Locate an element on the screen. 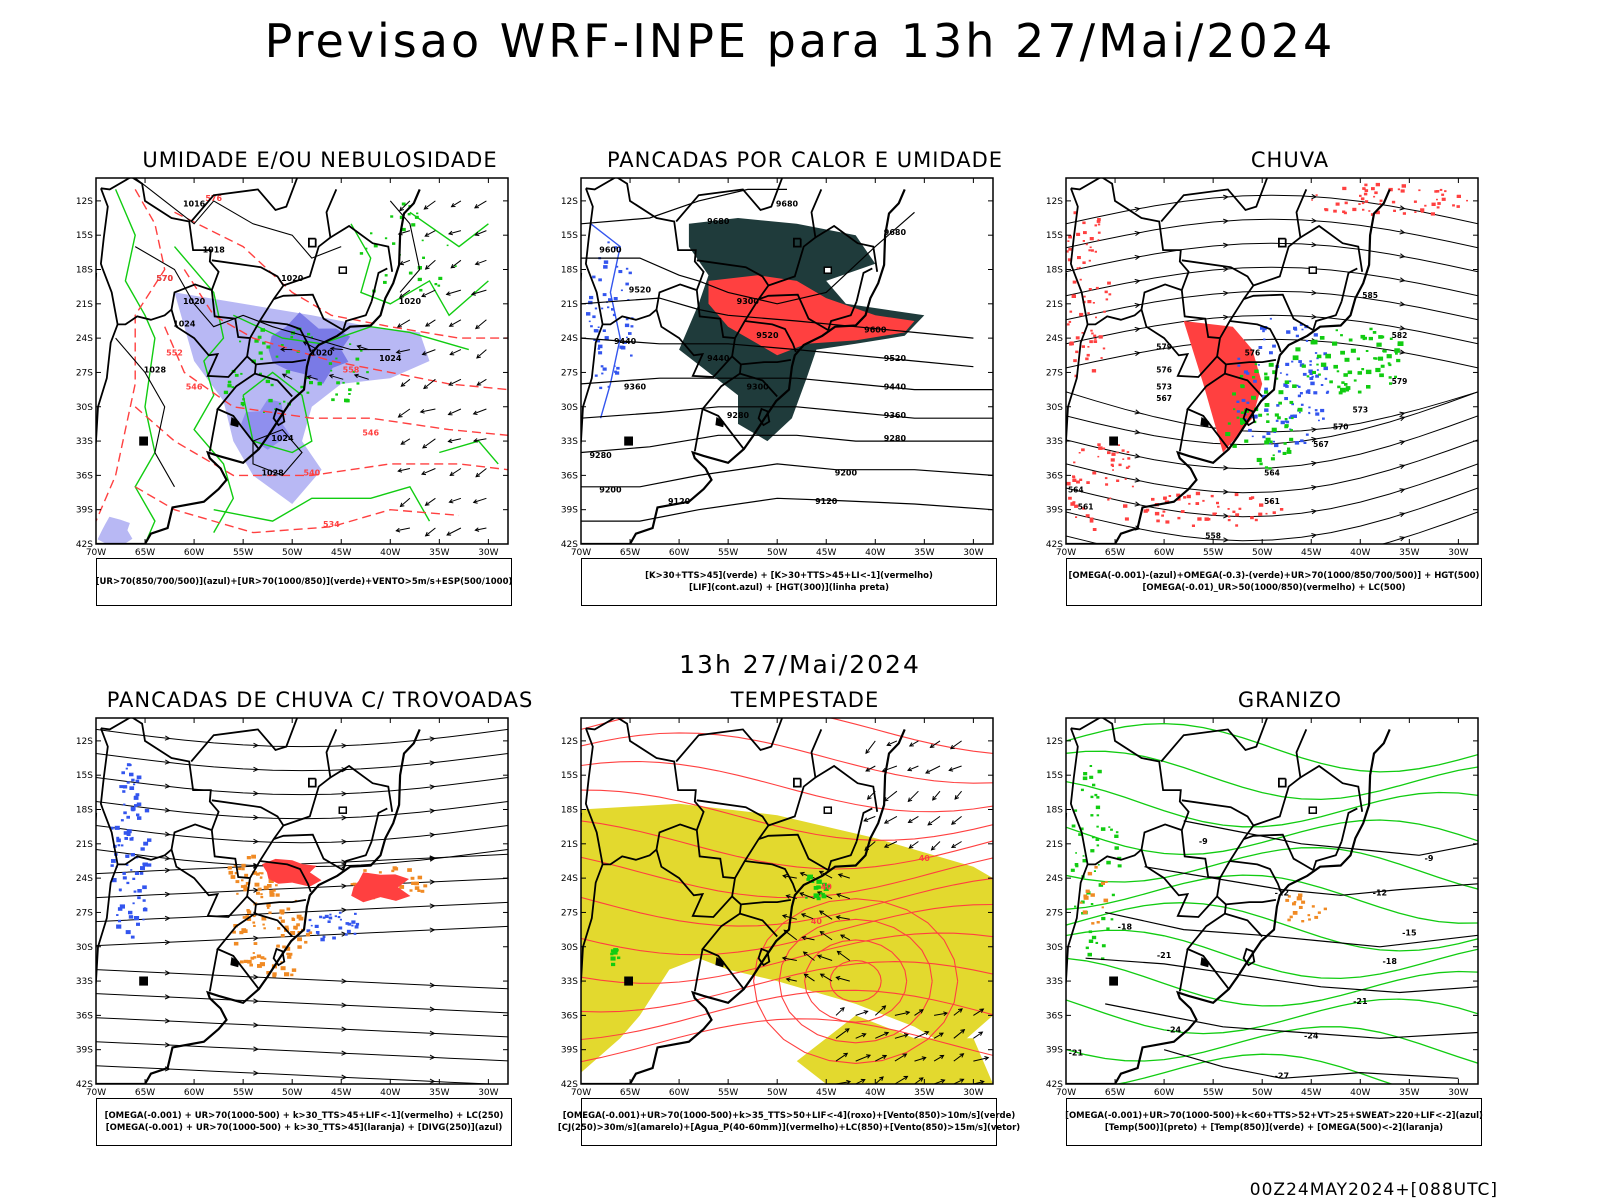 This screenshot has height=1200, width=1600. lagoon is located at coordinates (279, 417).